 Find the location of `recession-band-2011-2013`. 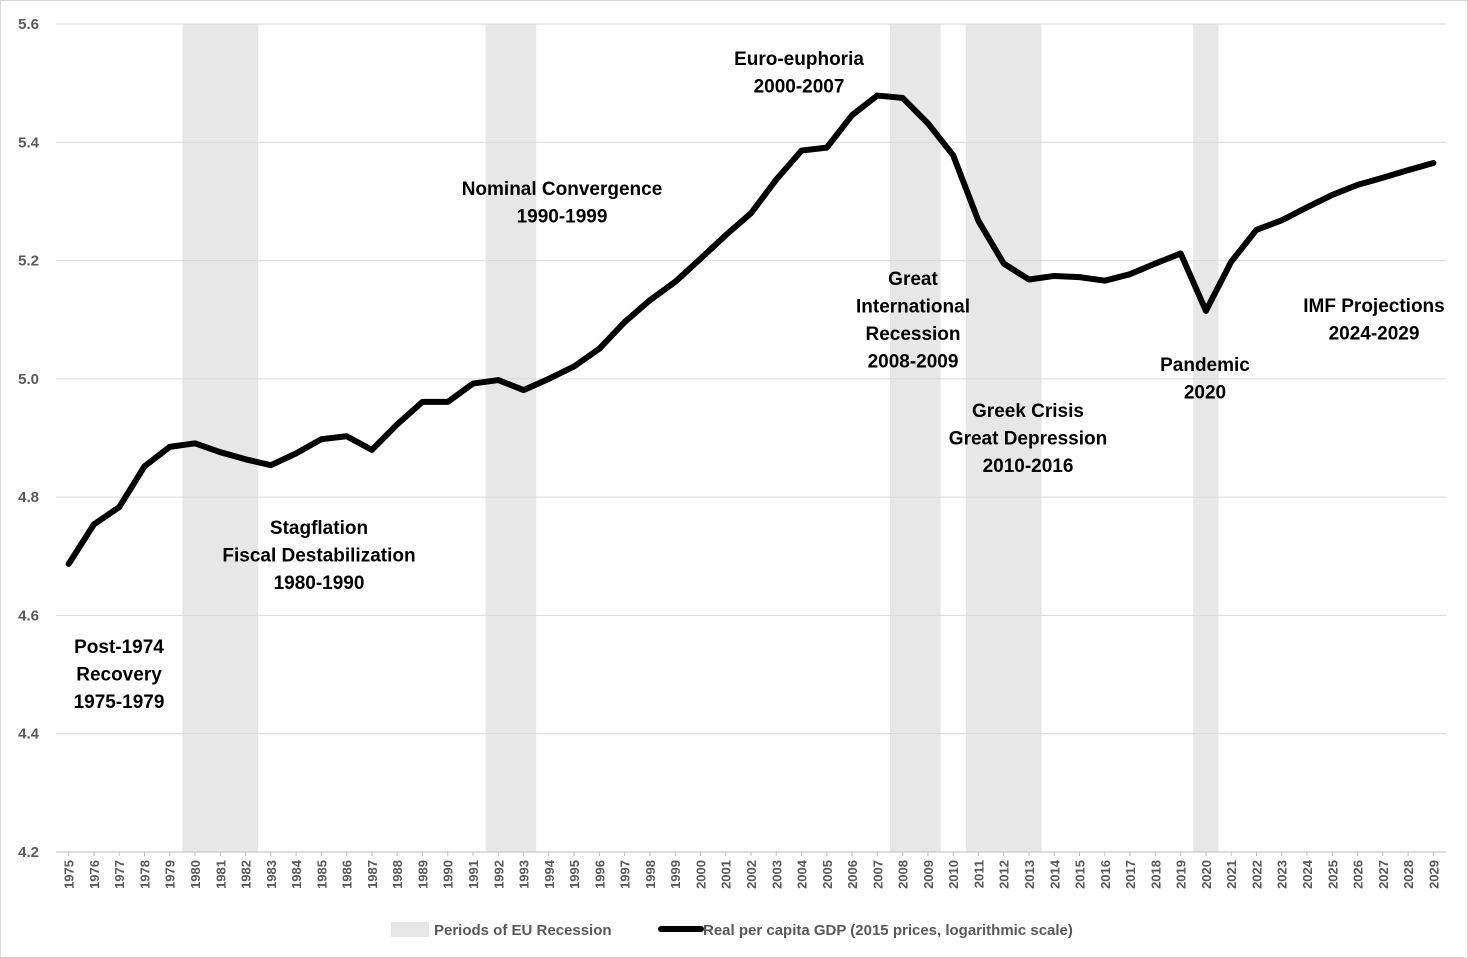

recession-band-2011-2013 is located at coordinates (1003, 438).